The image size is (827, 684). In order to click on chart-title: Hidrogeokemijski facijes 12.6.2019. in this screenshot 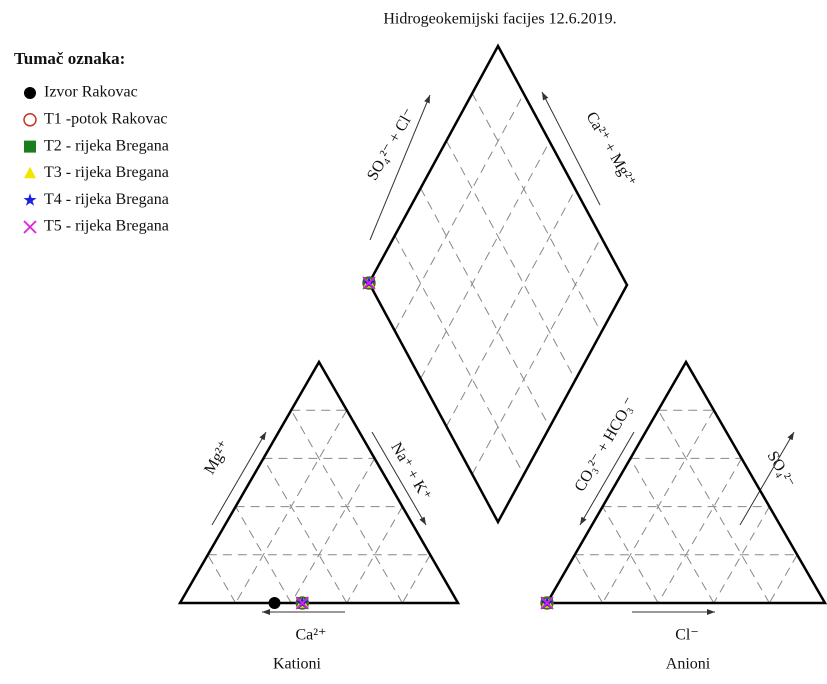, I will do `click(499, 19)`.